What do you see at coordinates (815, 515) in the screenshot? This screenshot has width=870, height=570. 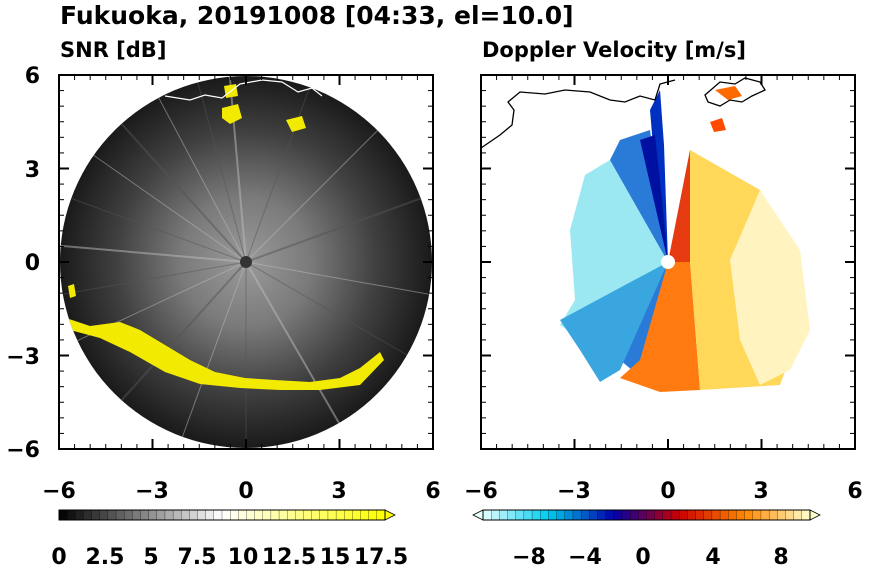 I see `doppler-colorbar-extend-max` at bounding box center [815, 515].